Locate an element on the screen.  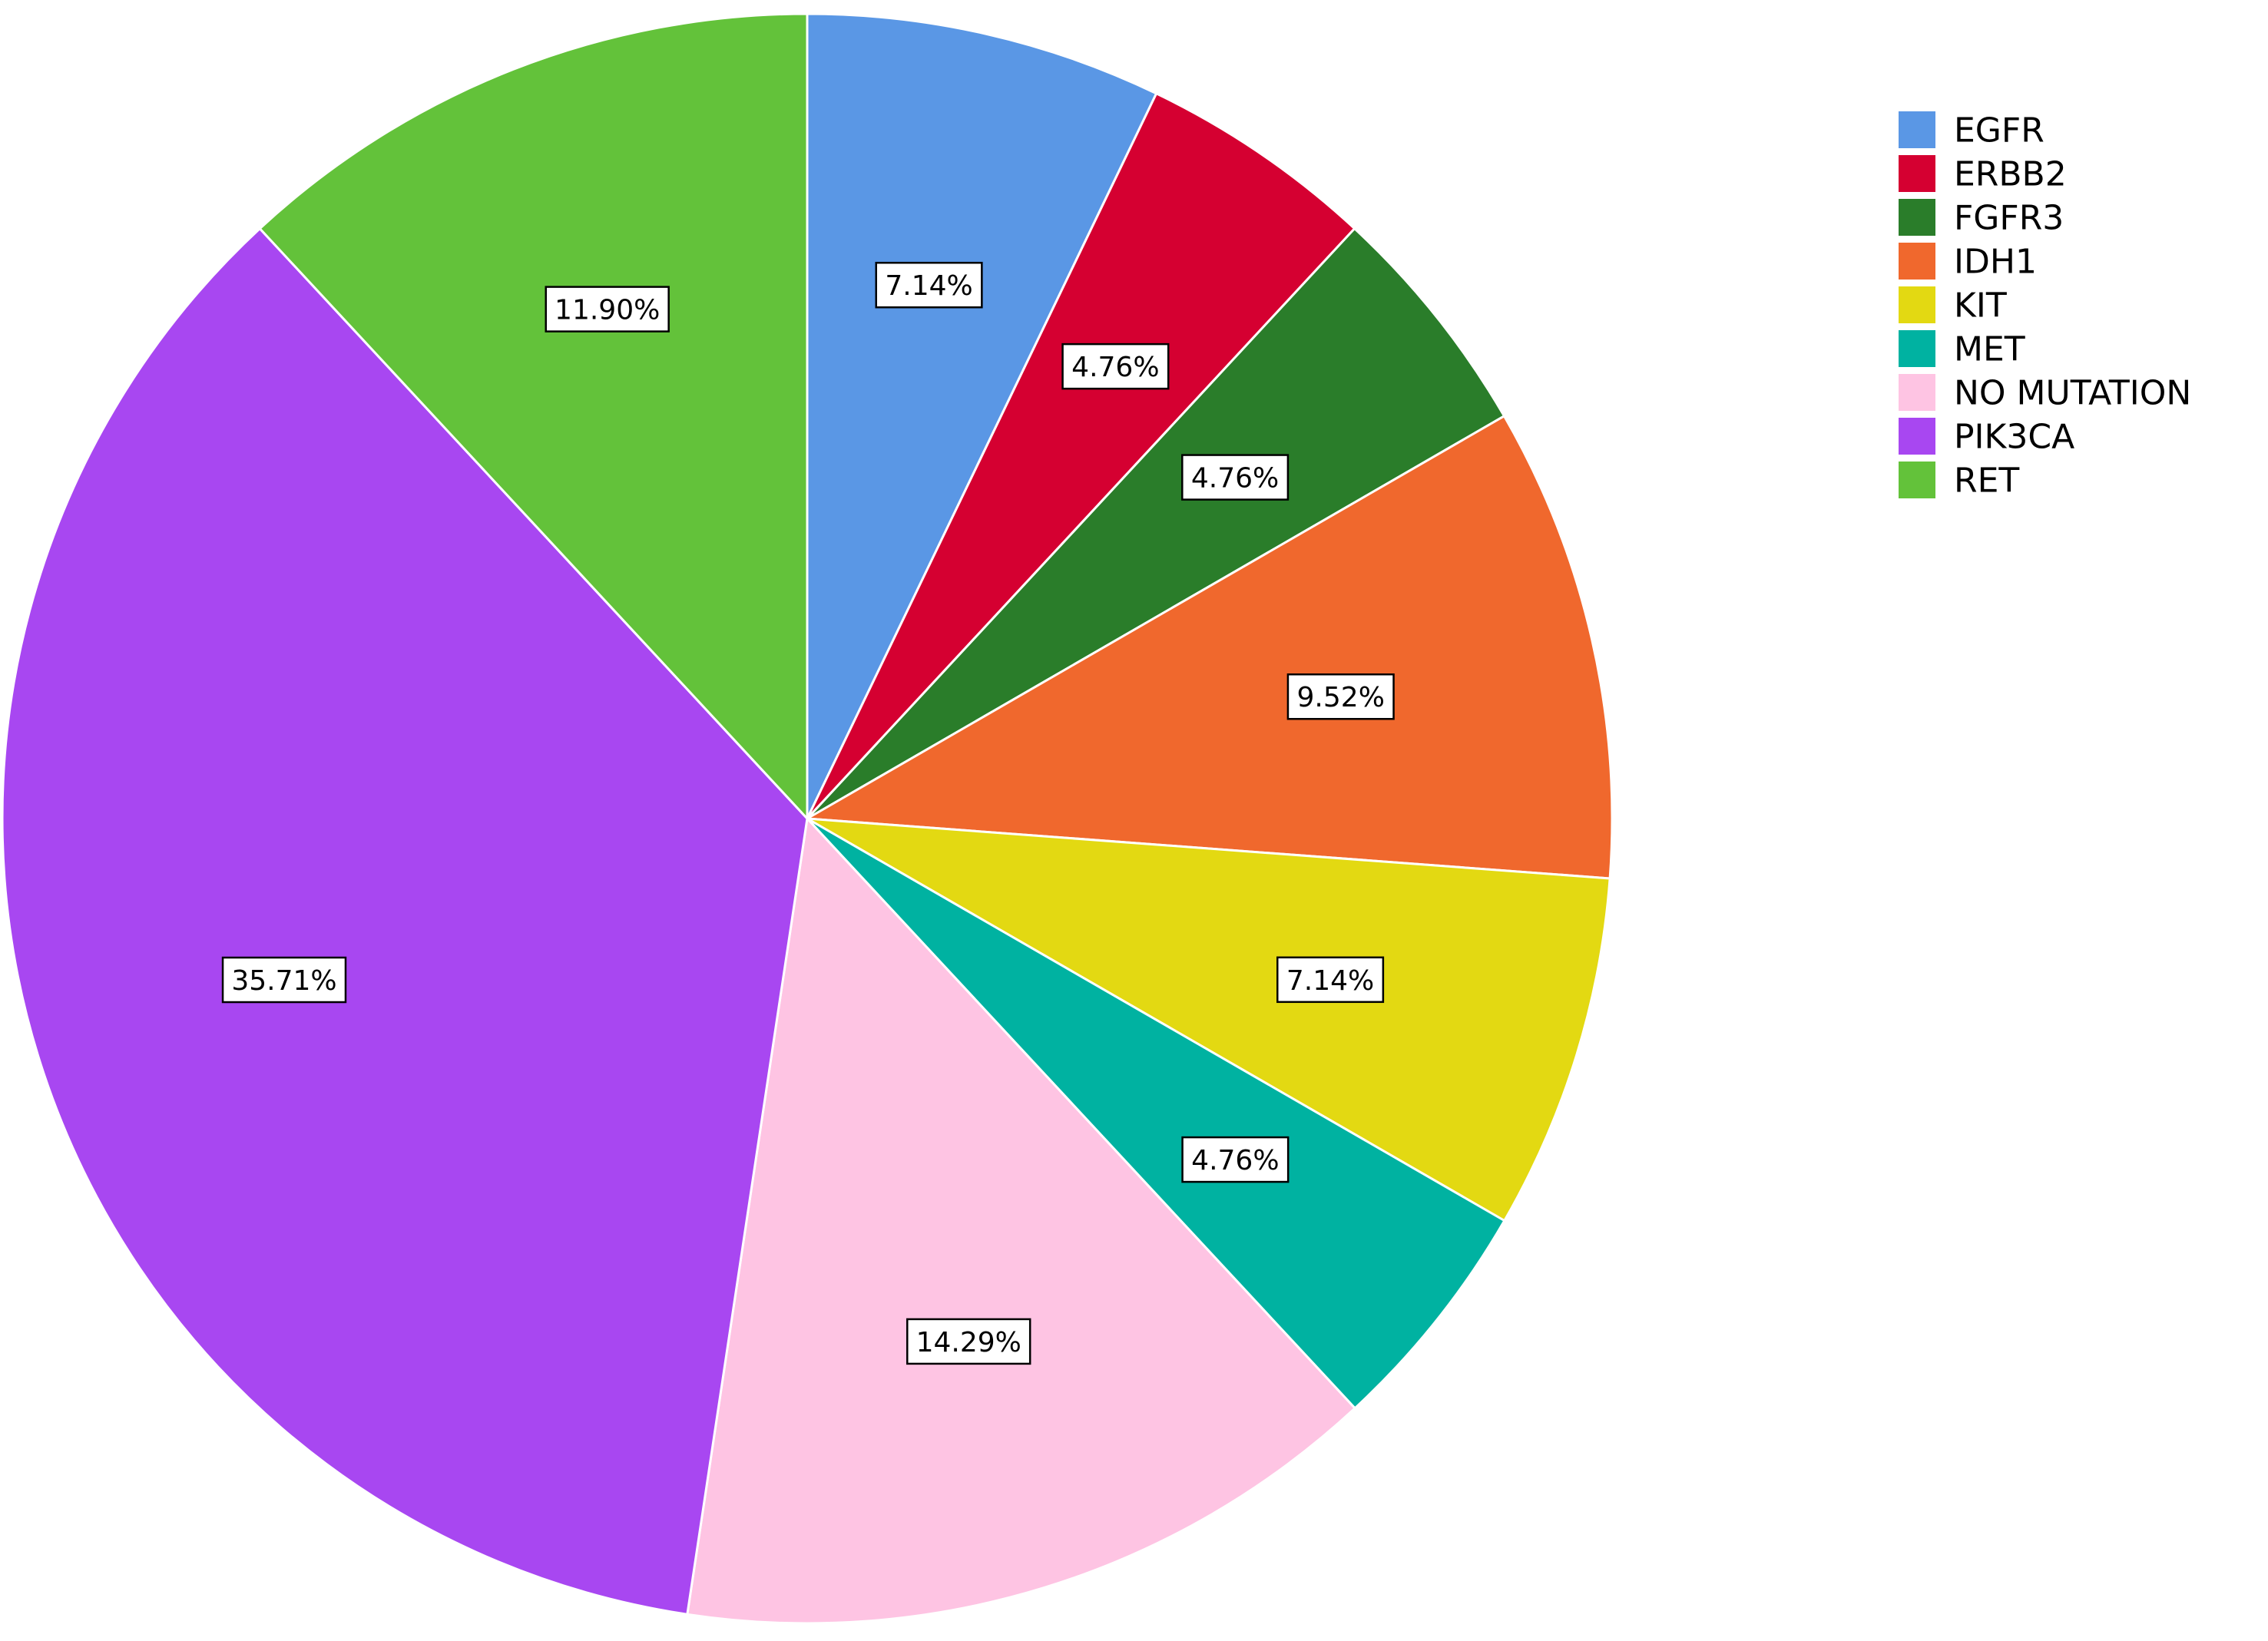
data-label-no-mutation: 14.29% is located at coordinates (968, 1341).